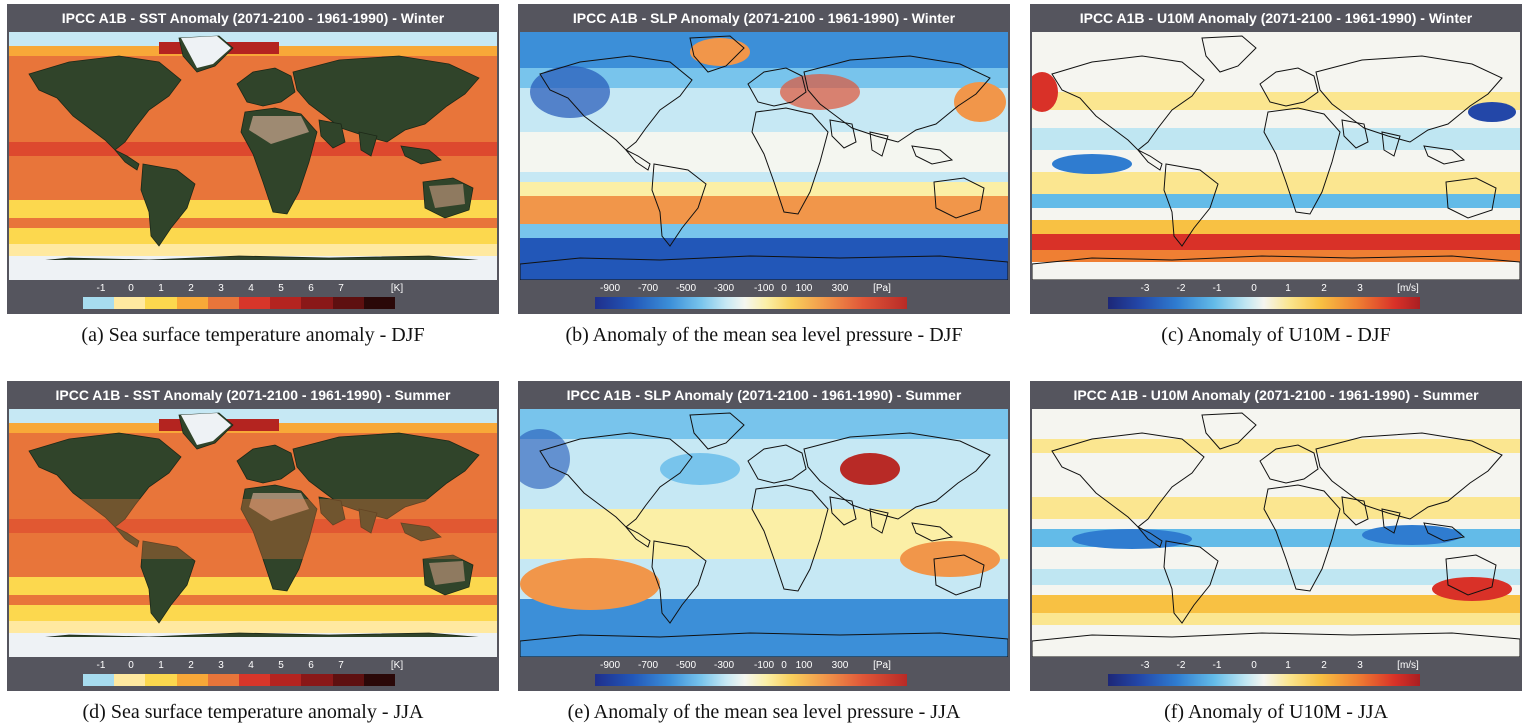 This screenshot has width=1528, height=727. I want to click on subfigure-caption: (c) Anomaly of U10M - DJF, so click(1276, 335).